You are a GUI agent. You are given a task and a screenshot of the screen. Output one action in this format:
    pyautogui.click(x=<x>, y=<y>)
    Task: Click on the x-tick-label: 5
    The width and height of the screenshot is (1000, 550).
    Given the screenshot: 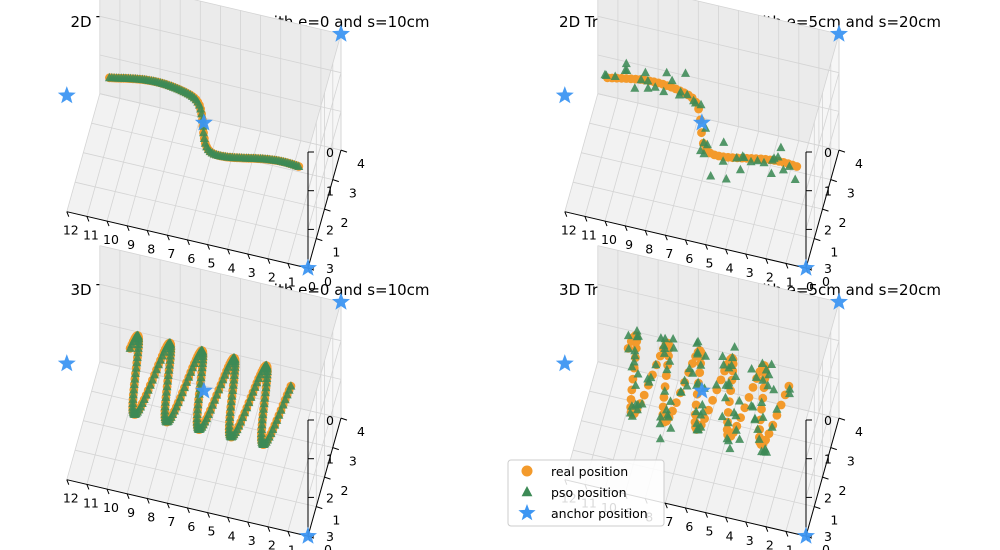 What is the action you would take?
    pyautogui.click(x=710, y=263)
    